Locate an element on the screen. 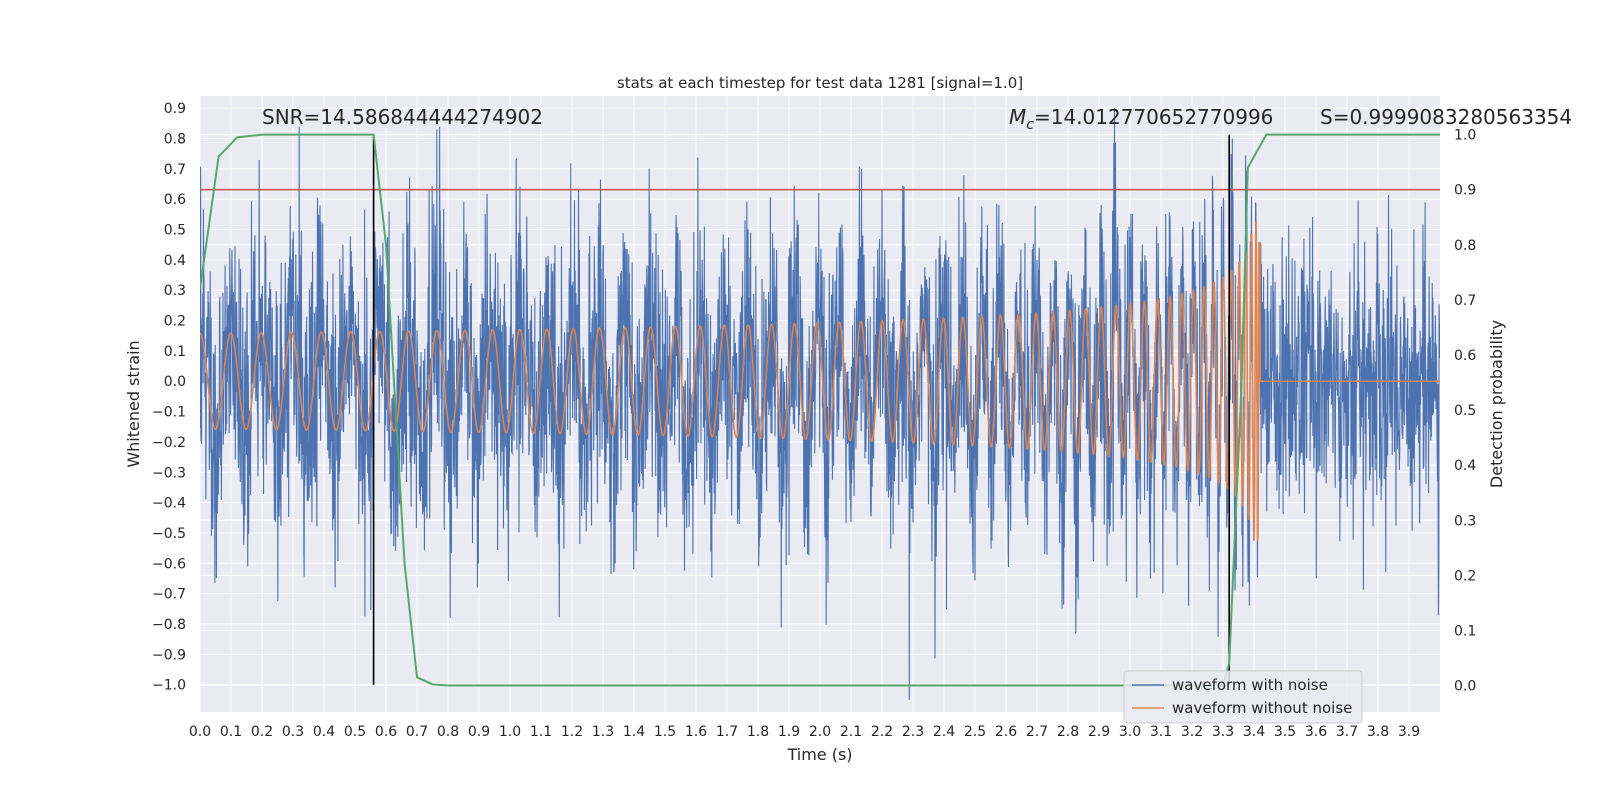 The height and width of the screenshot is (800, 1600). y-right-tick-label: 0.6 is located at coordinates (1465, 356).